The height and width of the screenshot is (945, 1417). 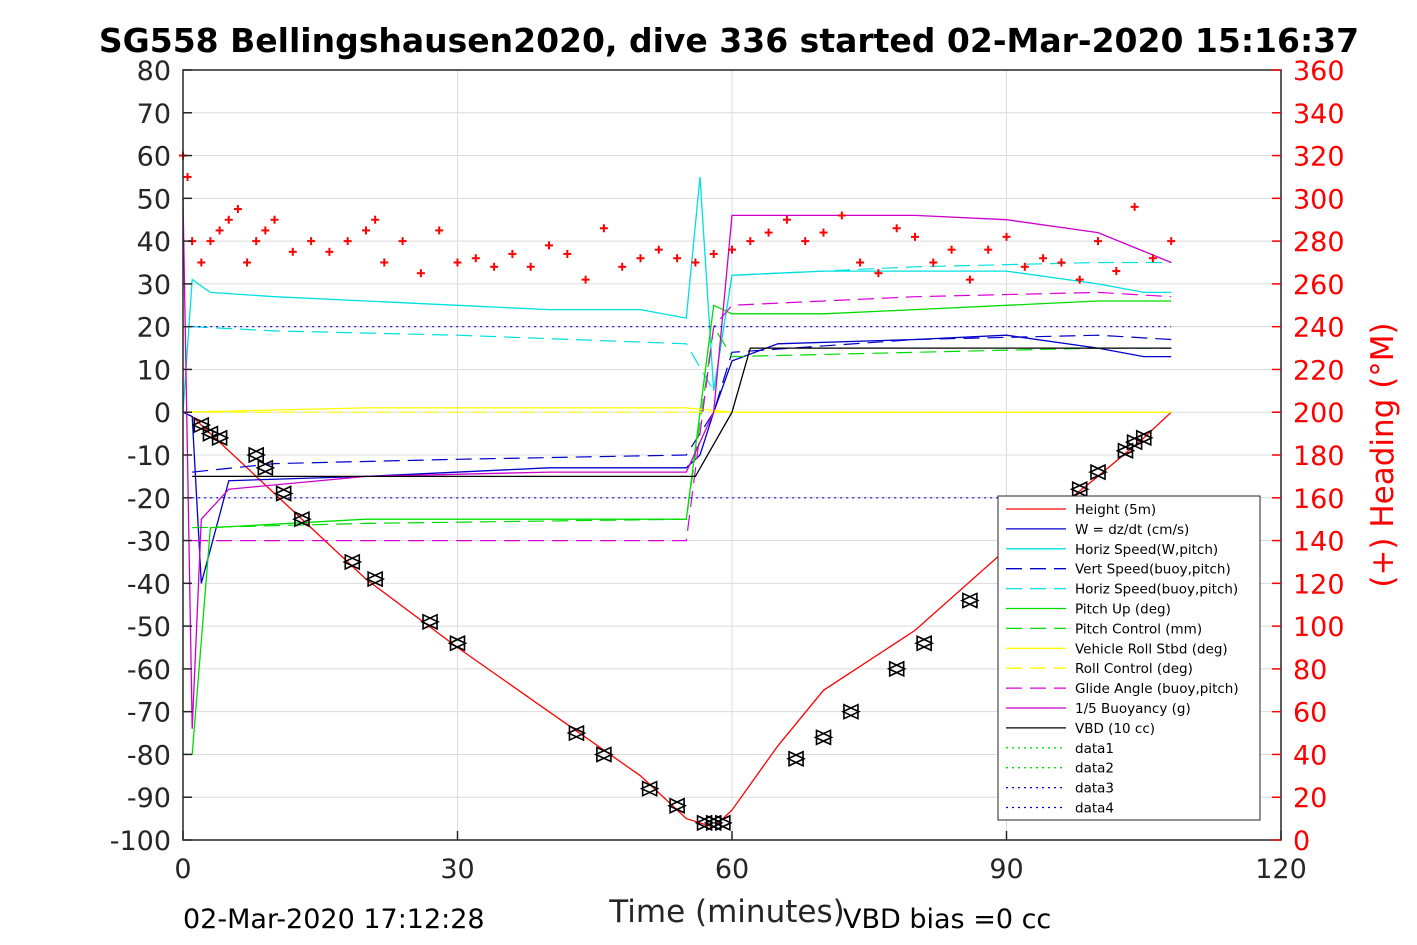 What do you see at coordinates (149, 627) in the screenshot?
I see `left-tick-label: -50` at bounding box center [149, 627].